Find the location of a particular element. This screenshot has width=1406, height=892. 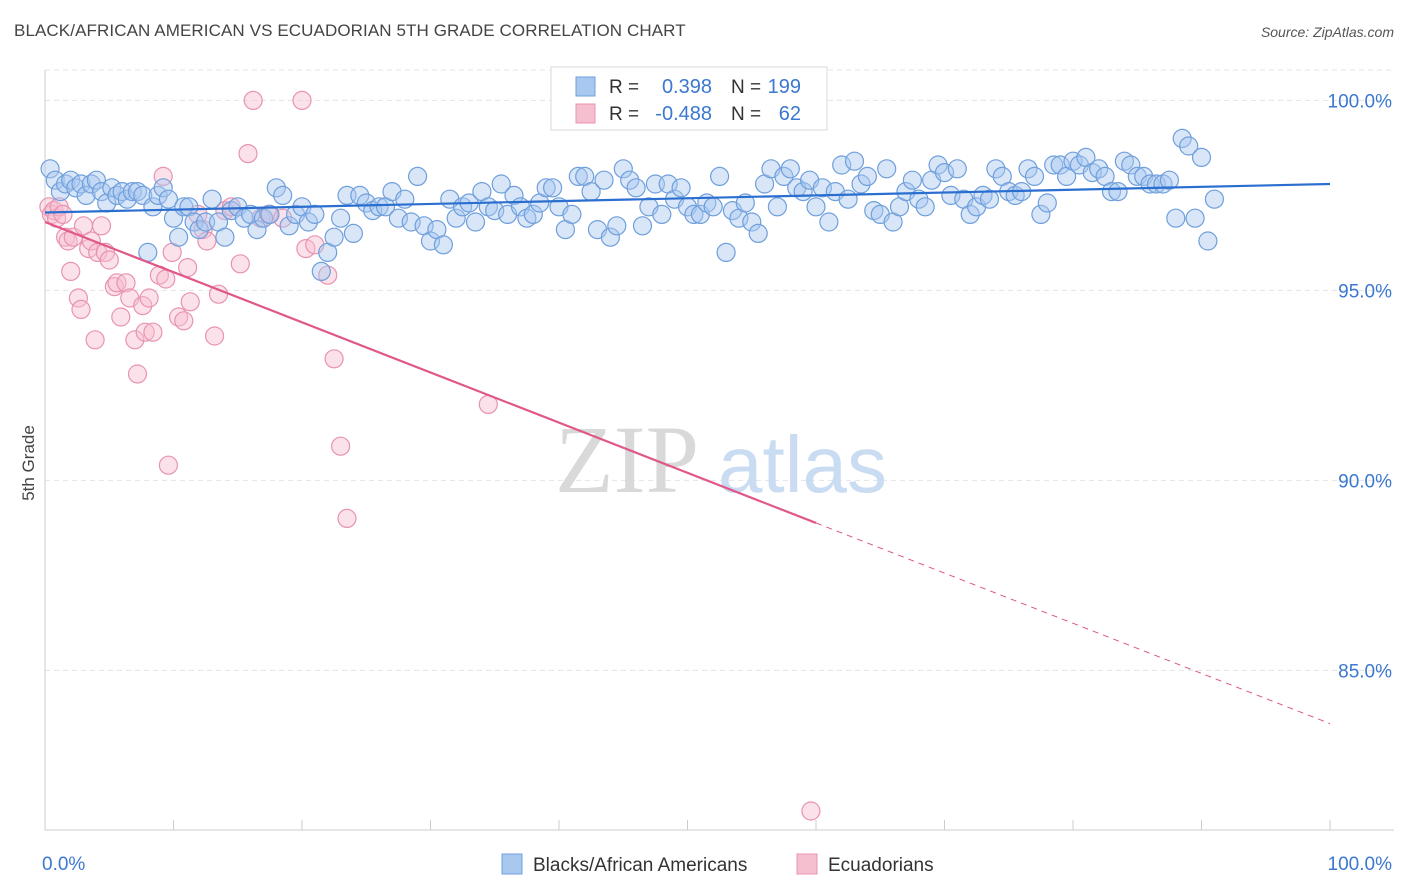

legend-label-ecuadorians: Ecuadorians is located at coordinates (881, 865).